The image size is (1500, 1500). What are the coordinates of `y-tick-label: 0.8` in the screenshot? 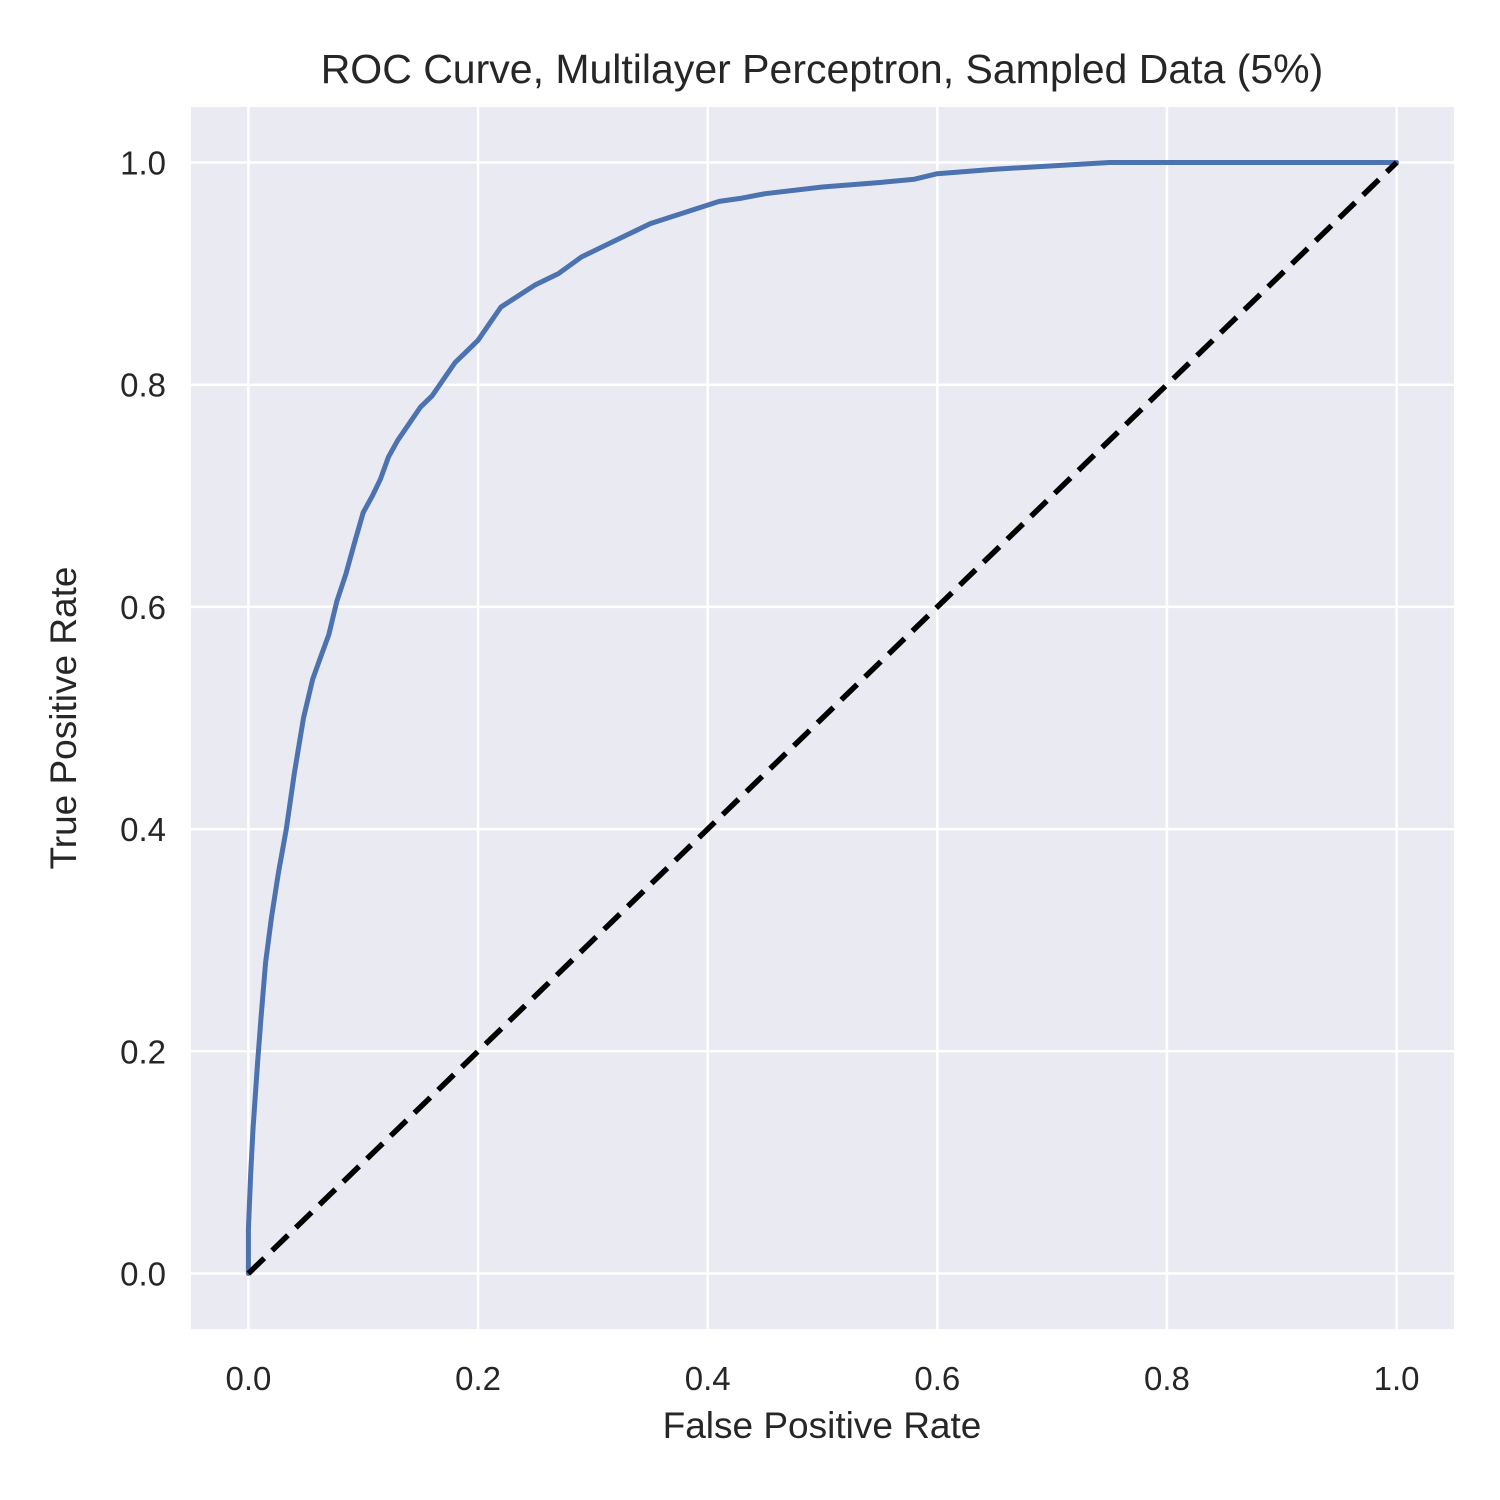 It's located at (143, 385).